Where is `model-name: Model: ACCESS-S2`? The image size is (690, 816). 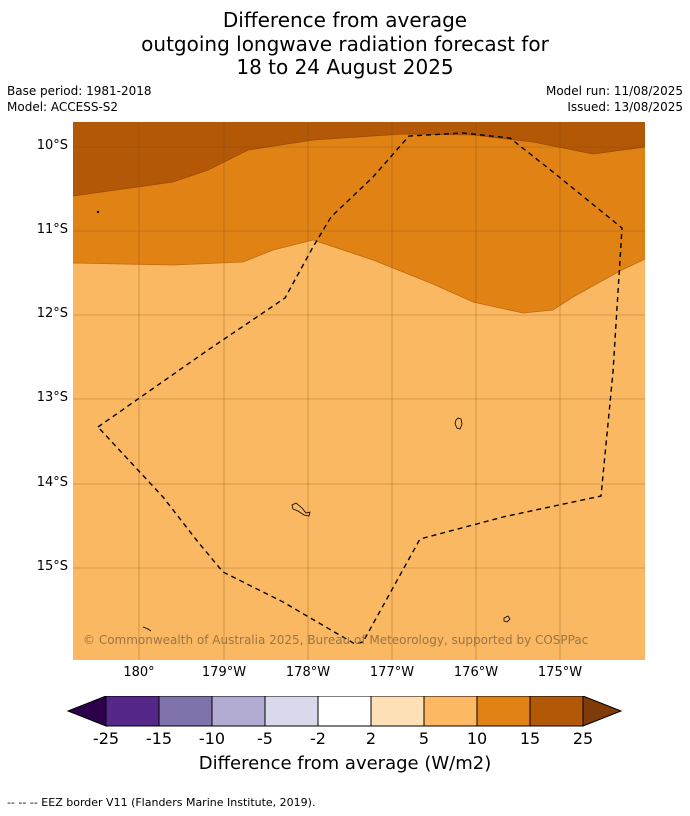 model-name: Model: ACCESS-S2 is located at coordinates (63, 107).